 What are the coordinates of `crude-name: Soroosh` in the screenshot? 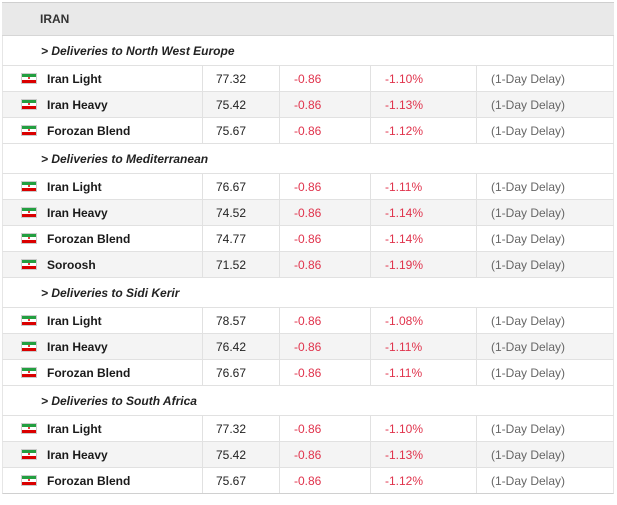 It's located at (71, 264).